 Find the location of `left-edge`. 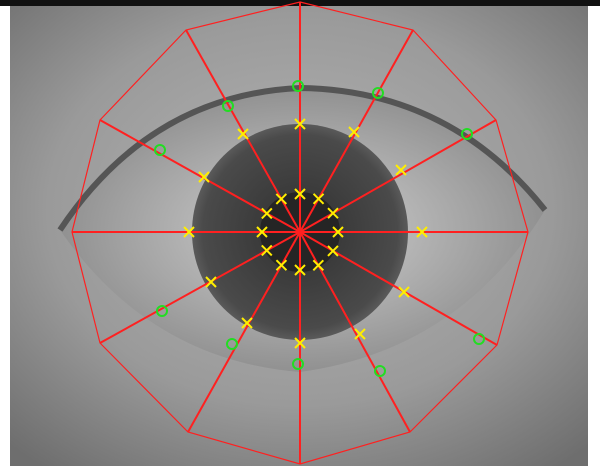

left-edge is located at coordinates (5, 236).